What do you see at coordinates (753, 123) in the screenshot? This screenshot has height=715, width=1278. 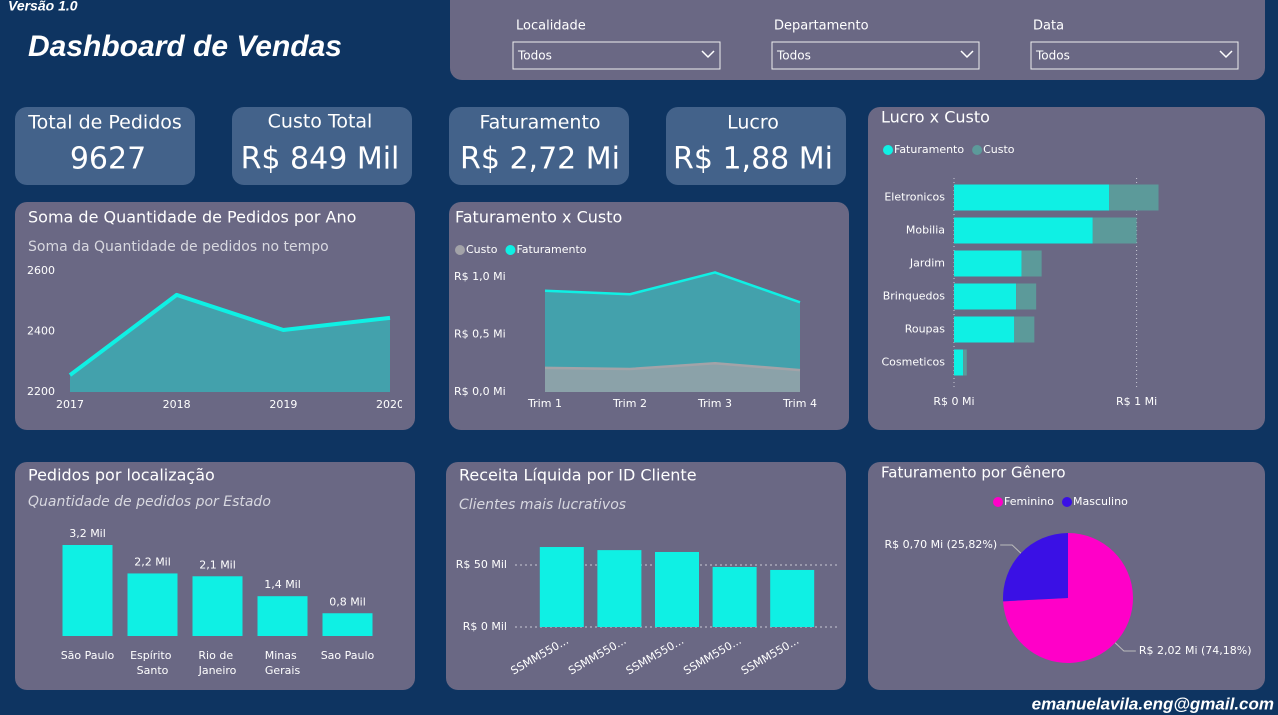 I see `kpi-label: Lucro` at bounding box center [753, 123].